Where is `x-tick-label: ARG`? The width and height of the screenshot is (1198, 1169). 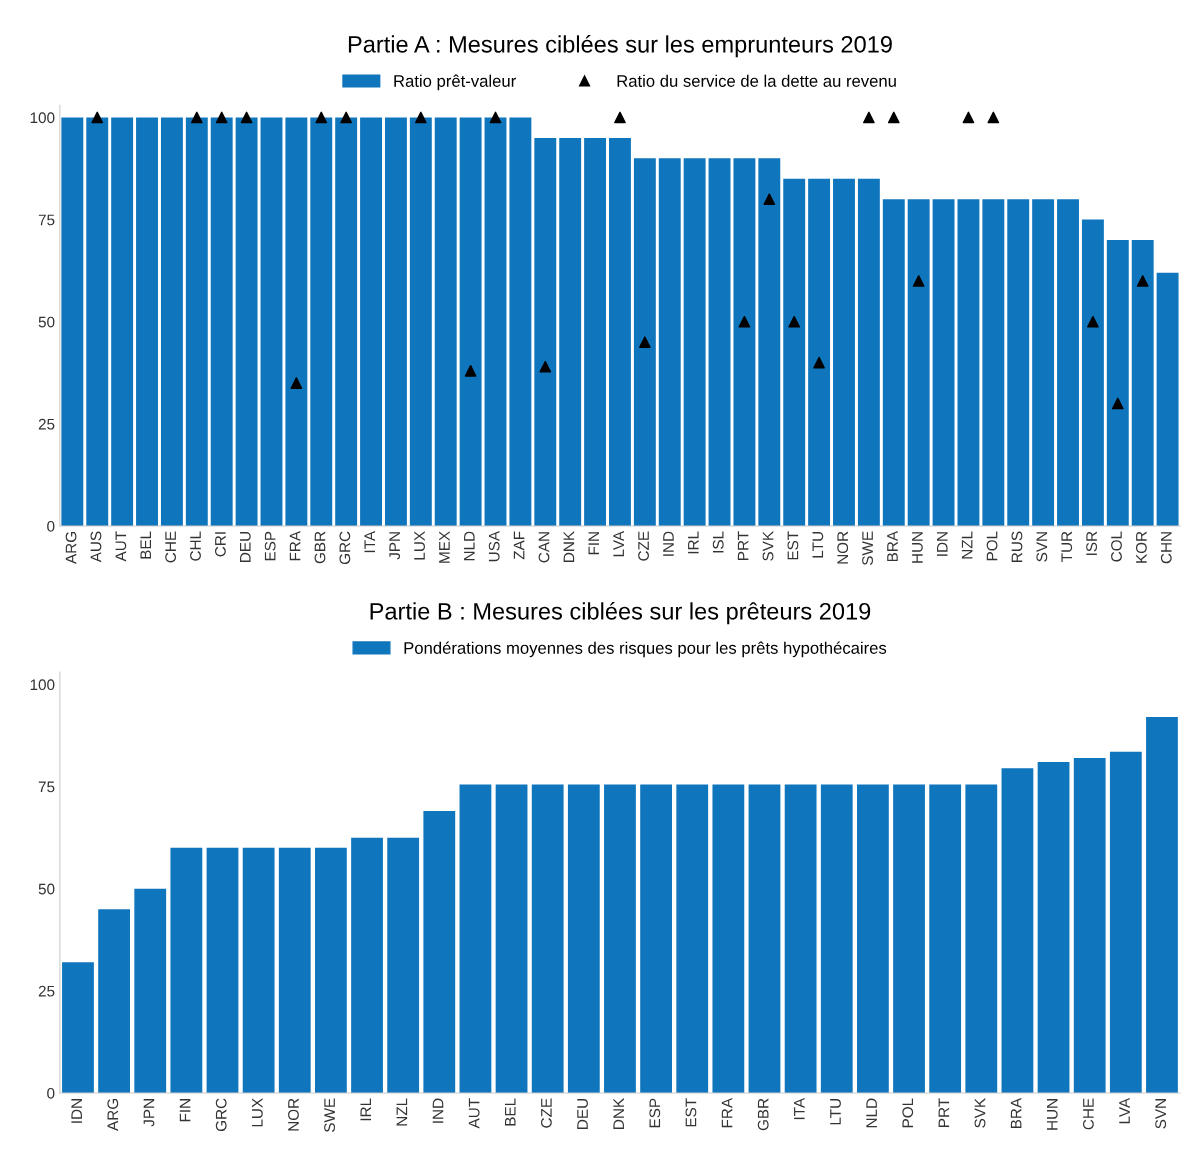 x-tick-label: ARG is located at coordinates (113, 1115).